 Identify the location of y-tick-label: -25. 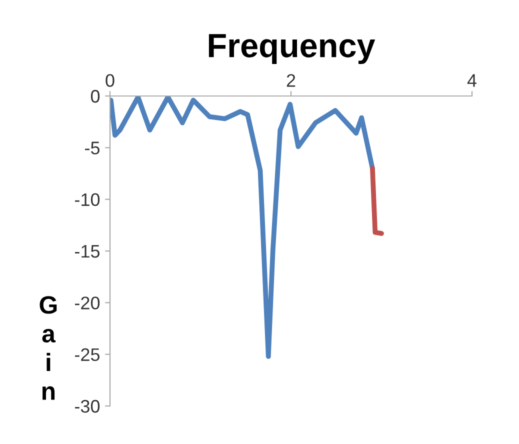
(87, 355).